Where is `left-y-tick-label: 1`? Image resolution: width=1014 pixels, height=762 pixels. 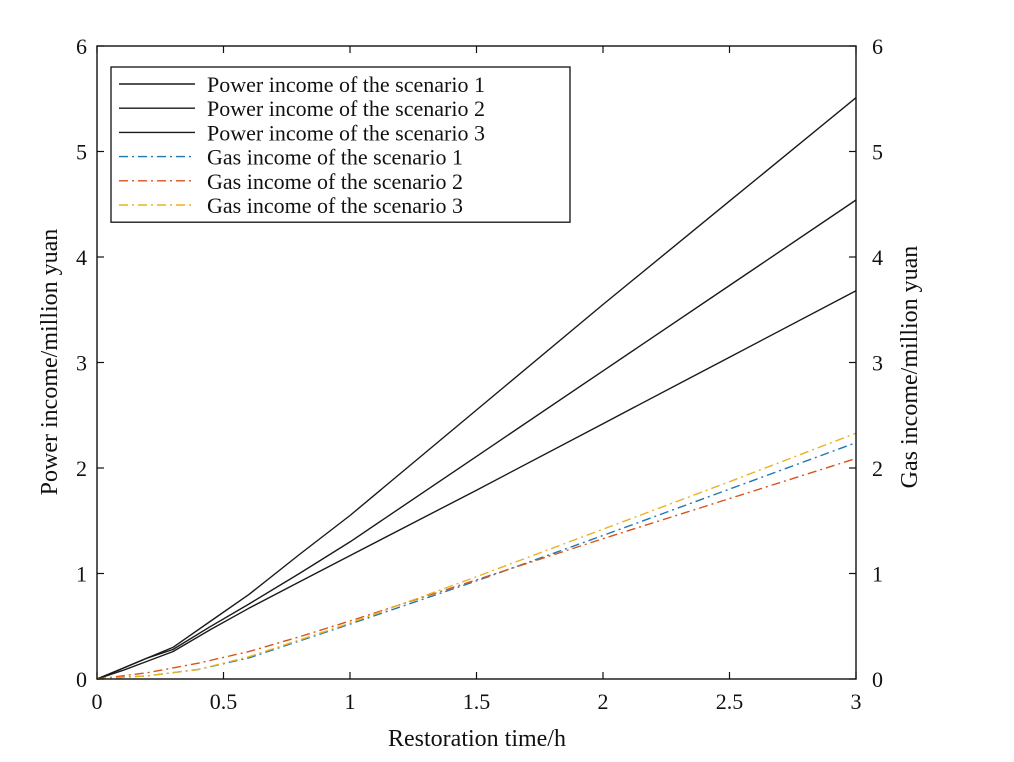
left-y-tick-label: 1 is located at coordinates (81, 574).